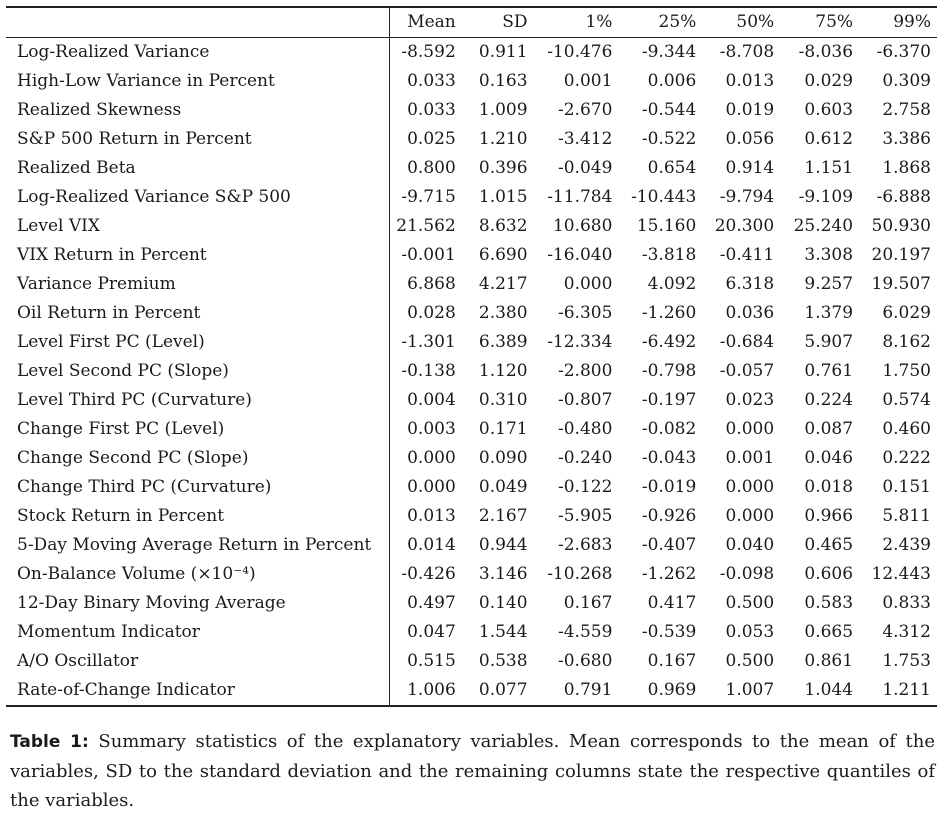 The height and width of the screenshot is (828, 943). Describe the element at coordinates (503, 313) in the screenshot. I see `table-cell: 2.380` at that location.